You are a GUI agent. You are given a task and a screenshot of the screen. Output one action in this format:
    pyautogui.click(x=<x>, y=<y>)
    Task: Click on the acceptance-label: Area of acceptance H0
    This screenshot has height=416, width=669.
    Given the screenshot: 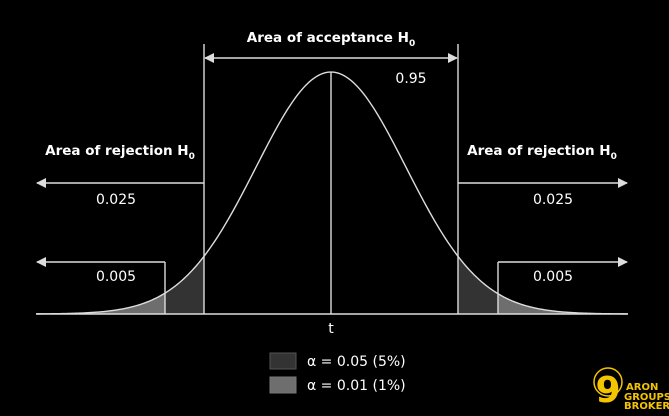 What is the action you would take?
    pyautogui.click(x=331, y=39)
    